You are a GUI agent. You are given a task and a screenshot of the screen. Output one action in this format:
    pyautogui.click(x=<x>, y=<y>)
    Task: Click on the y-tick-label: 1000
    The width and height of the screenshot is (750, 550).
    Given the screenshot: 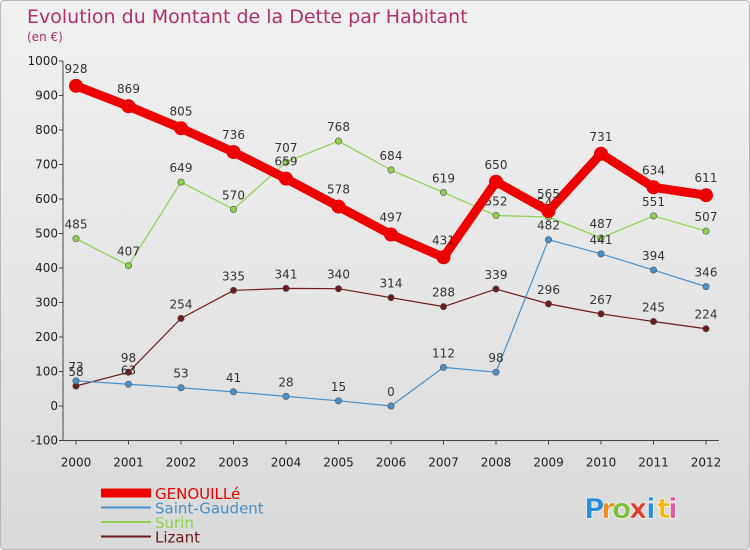 What is the action you would take?
    pyautogui.click(x=42, y=61)
    